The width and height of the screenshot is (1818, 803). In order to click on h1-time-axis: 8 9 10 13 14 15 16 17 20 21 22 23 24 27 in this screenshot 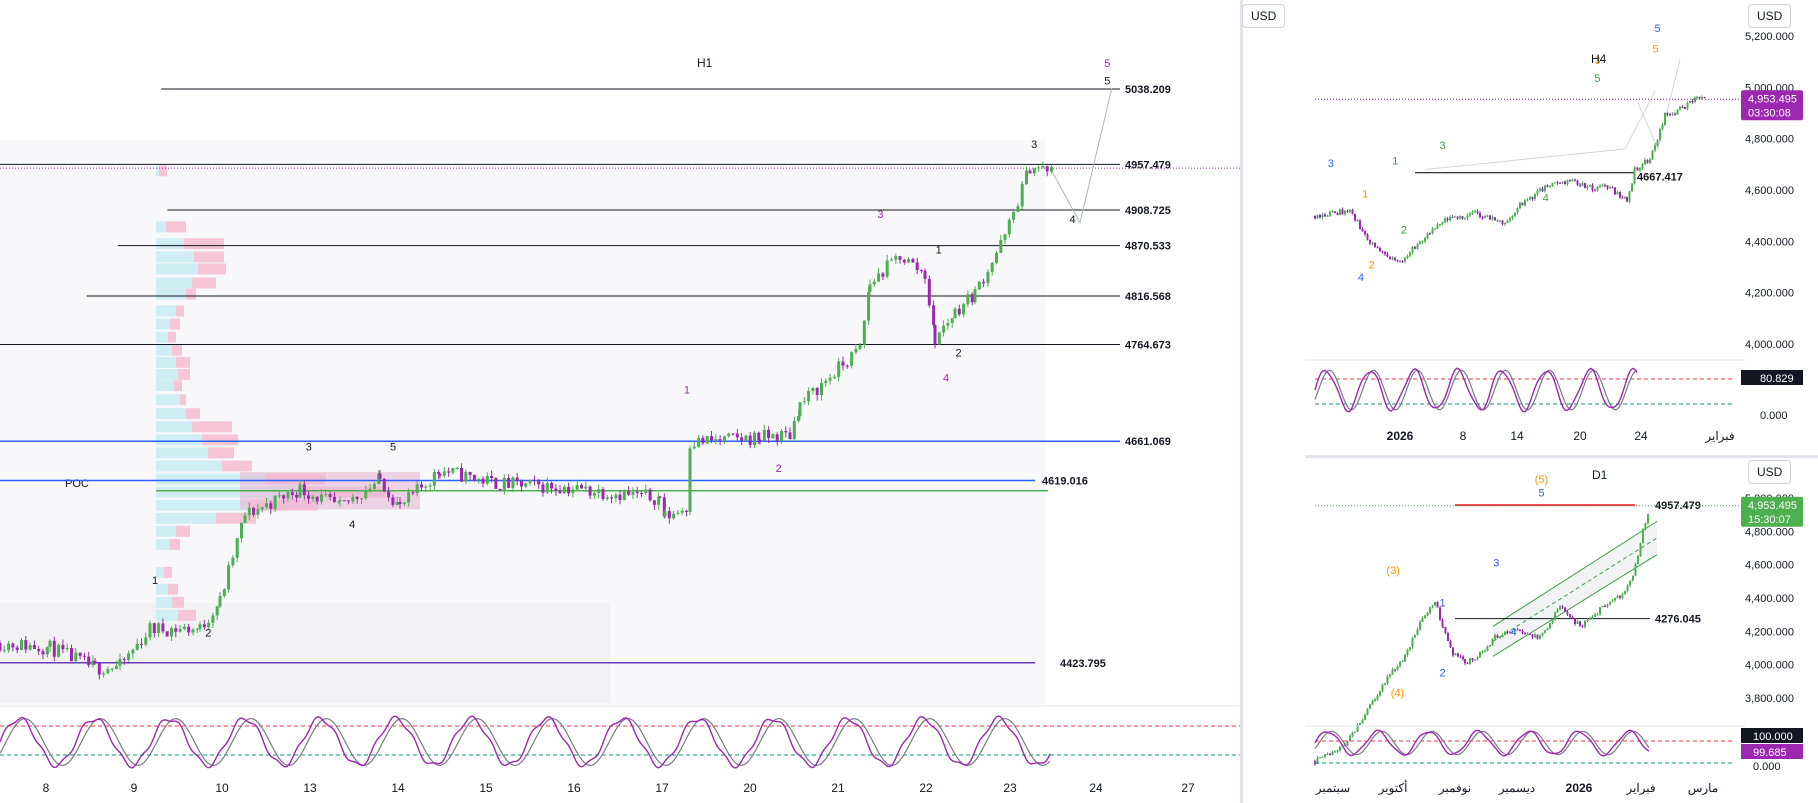, I will do `click(619, 788)`.